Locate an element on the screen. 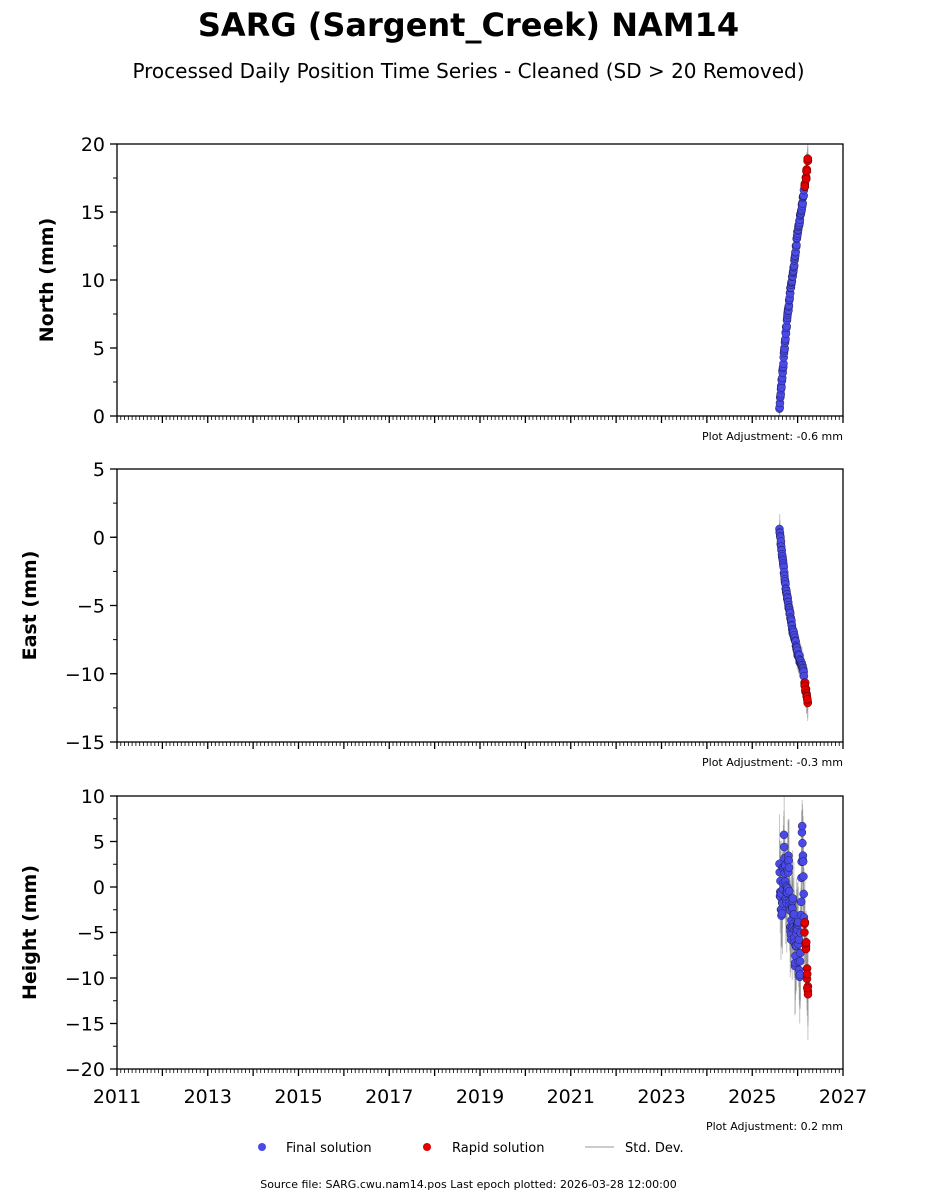 The image size is (937, 1200). x-tick-label: 2013 is located at coordinates (208, 1097).